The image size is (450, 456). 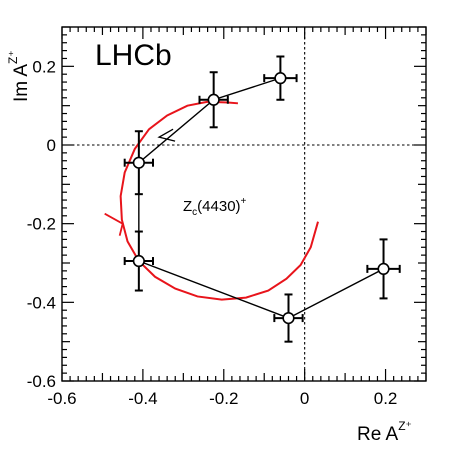 What do you see at coordinates (41, 302) in the screenshot?
I see `y-tick-label: -0.4` at bounding box center [41, 302].